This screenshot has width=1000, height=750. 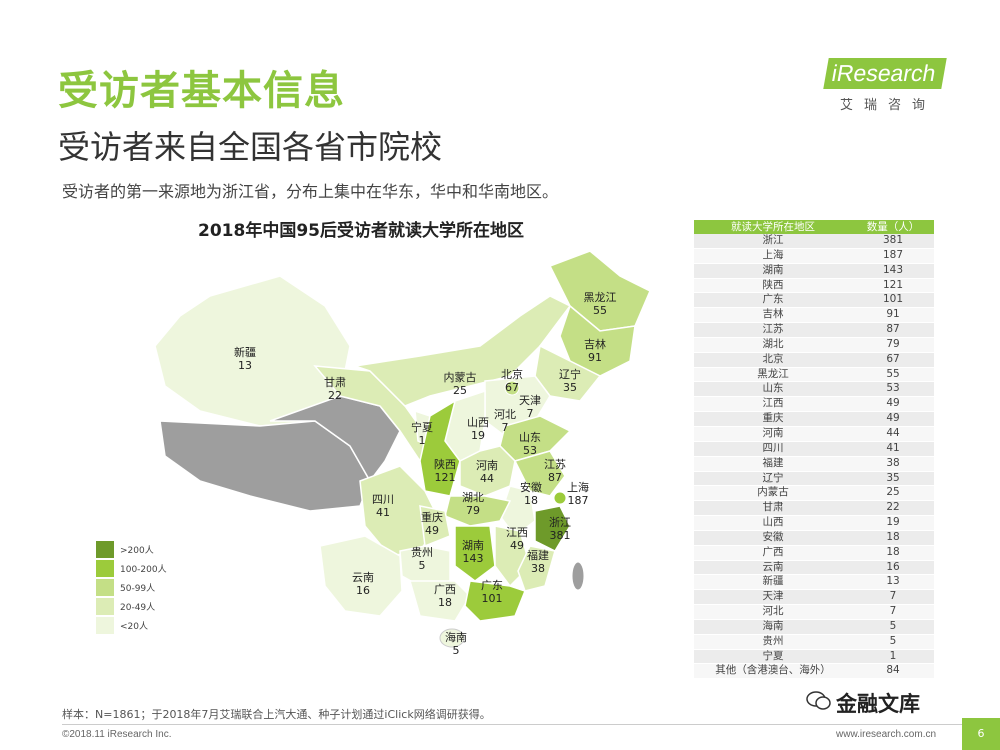 I want to click on cell-count: 67, so click(x=893, y=358).